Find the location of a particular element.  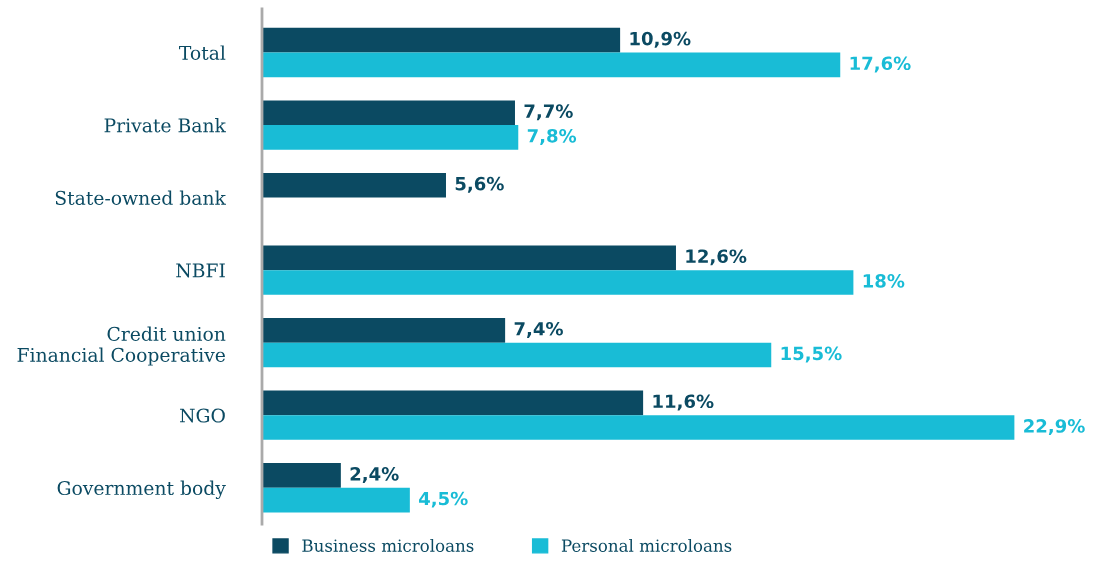

y-tick-label: NGO is located at coordinates (202, 415).